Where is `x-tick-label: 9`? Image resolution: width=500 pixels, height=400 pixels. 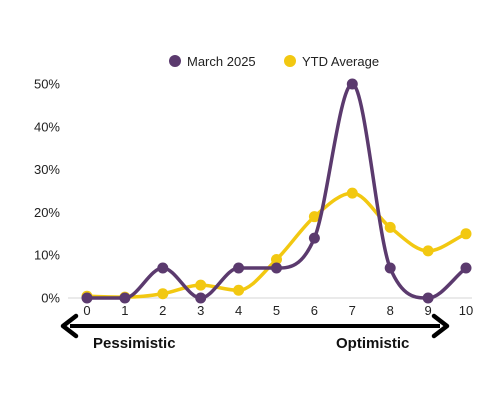 x-tick-label: 9 is located at coordinates (427, 310).